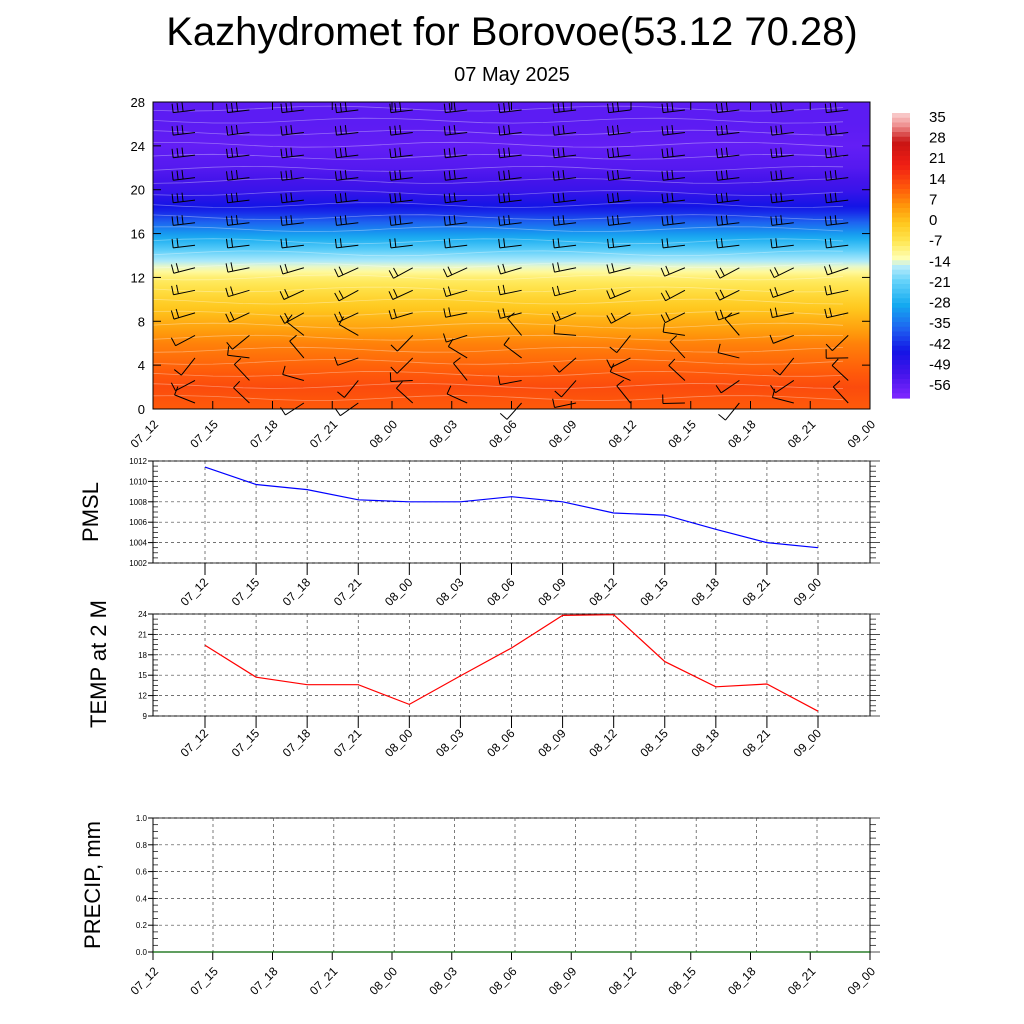  What do you see at coordinates (138, 563) in the screenshot?
I see `y-tick-label: 1002` at bounding box center [138, 563].